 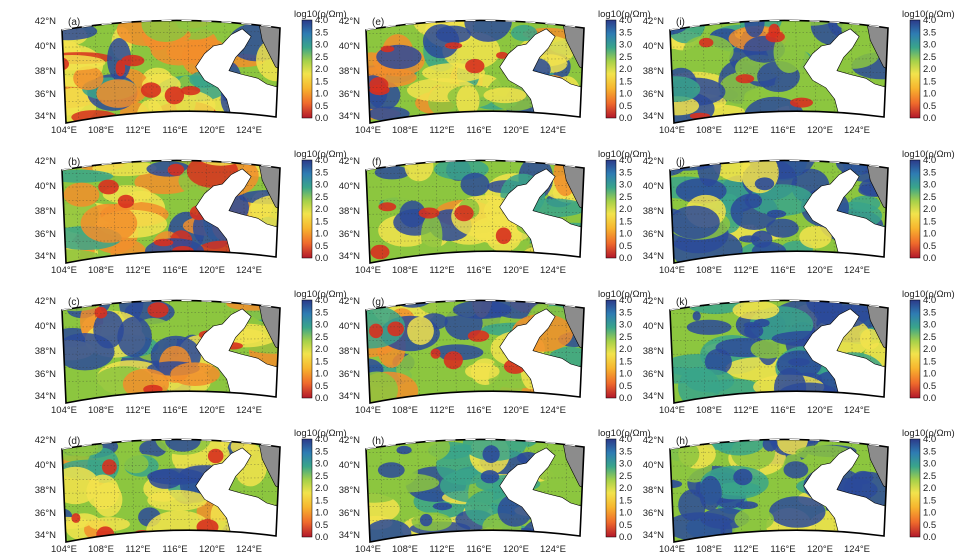 I want to click on colorbar-tick-label: 0.5, so click(x=625, y=246).